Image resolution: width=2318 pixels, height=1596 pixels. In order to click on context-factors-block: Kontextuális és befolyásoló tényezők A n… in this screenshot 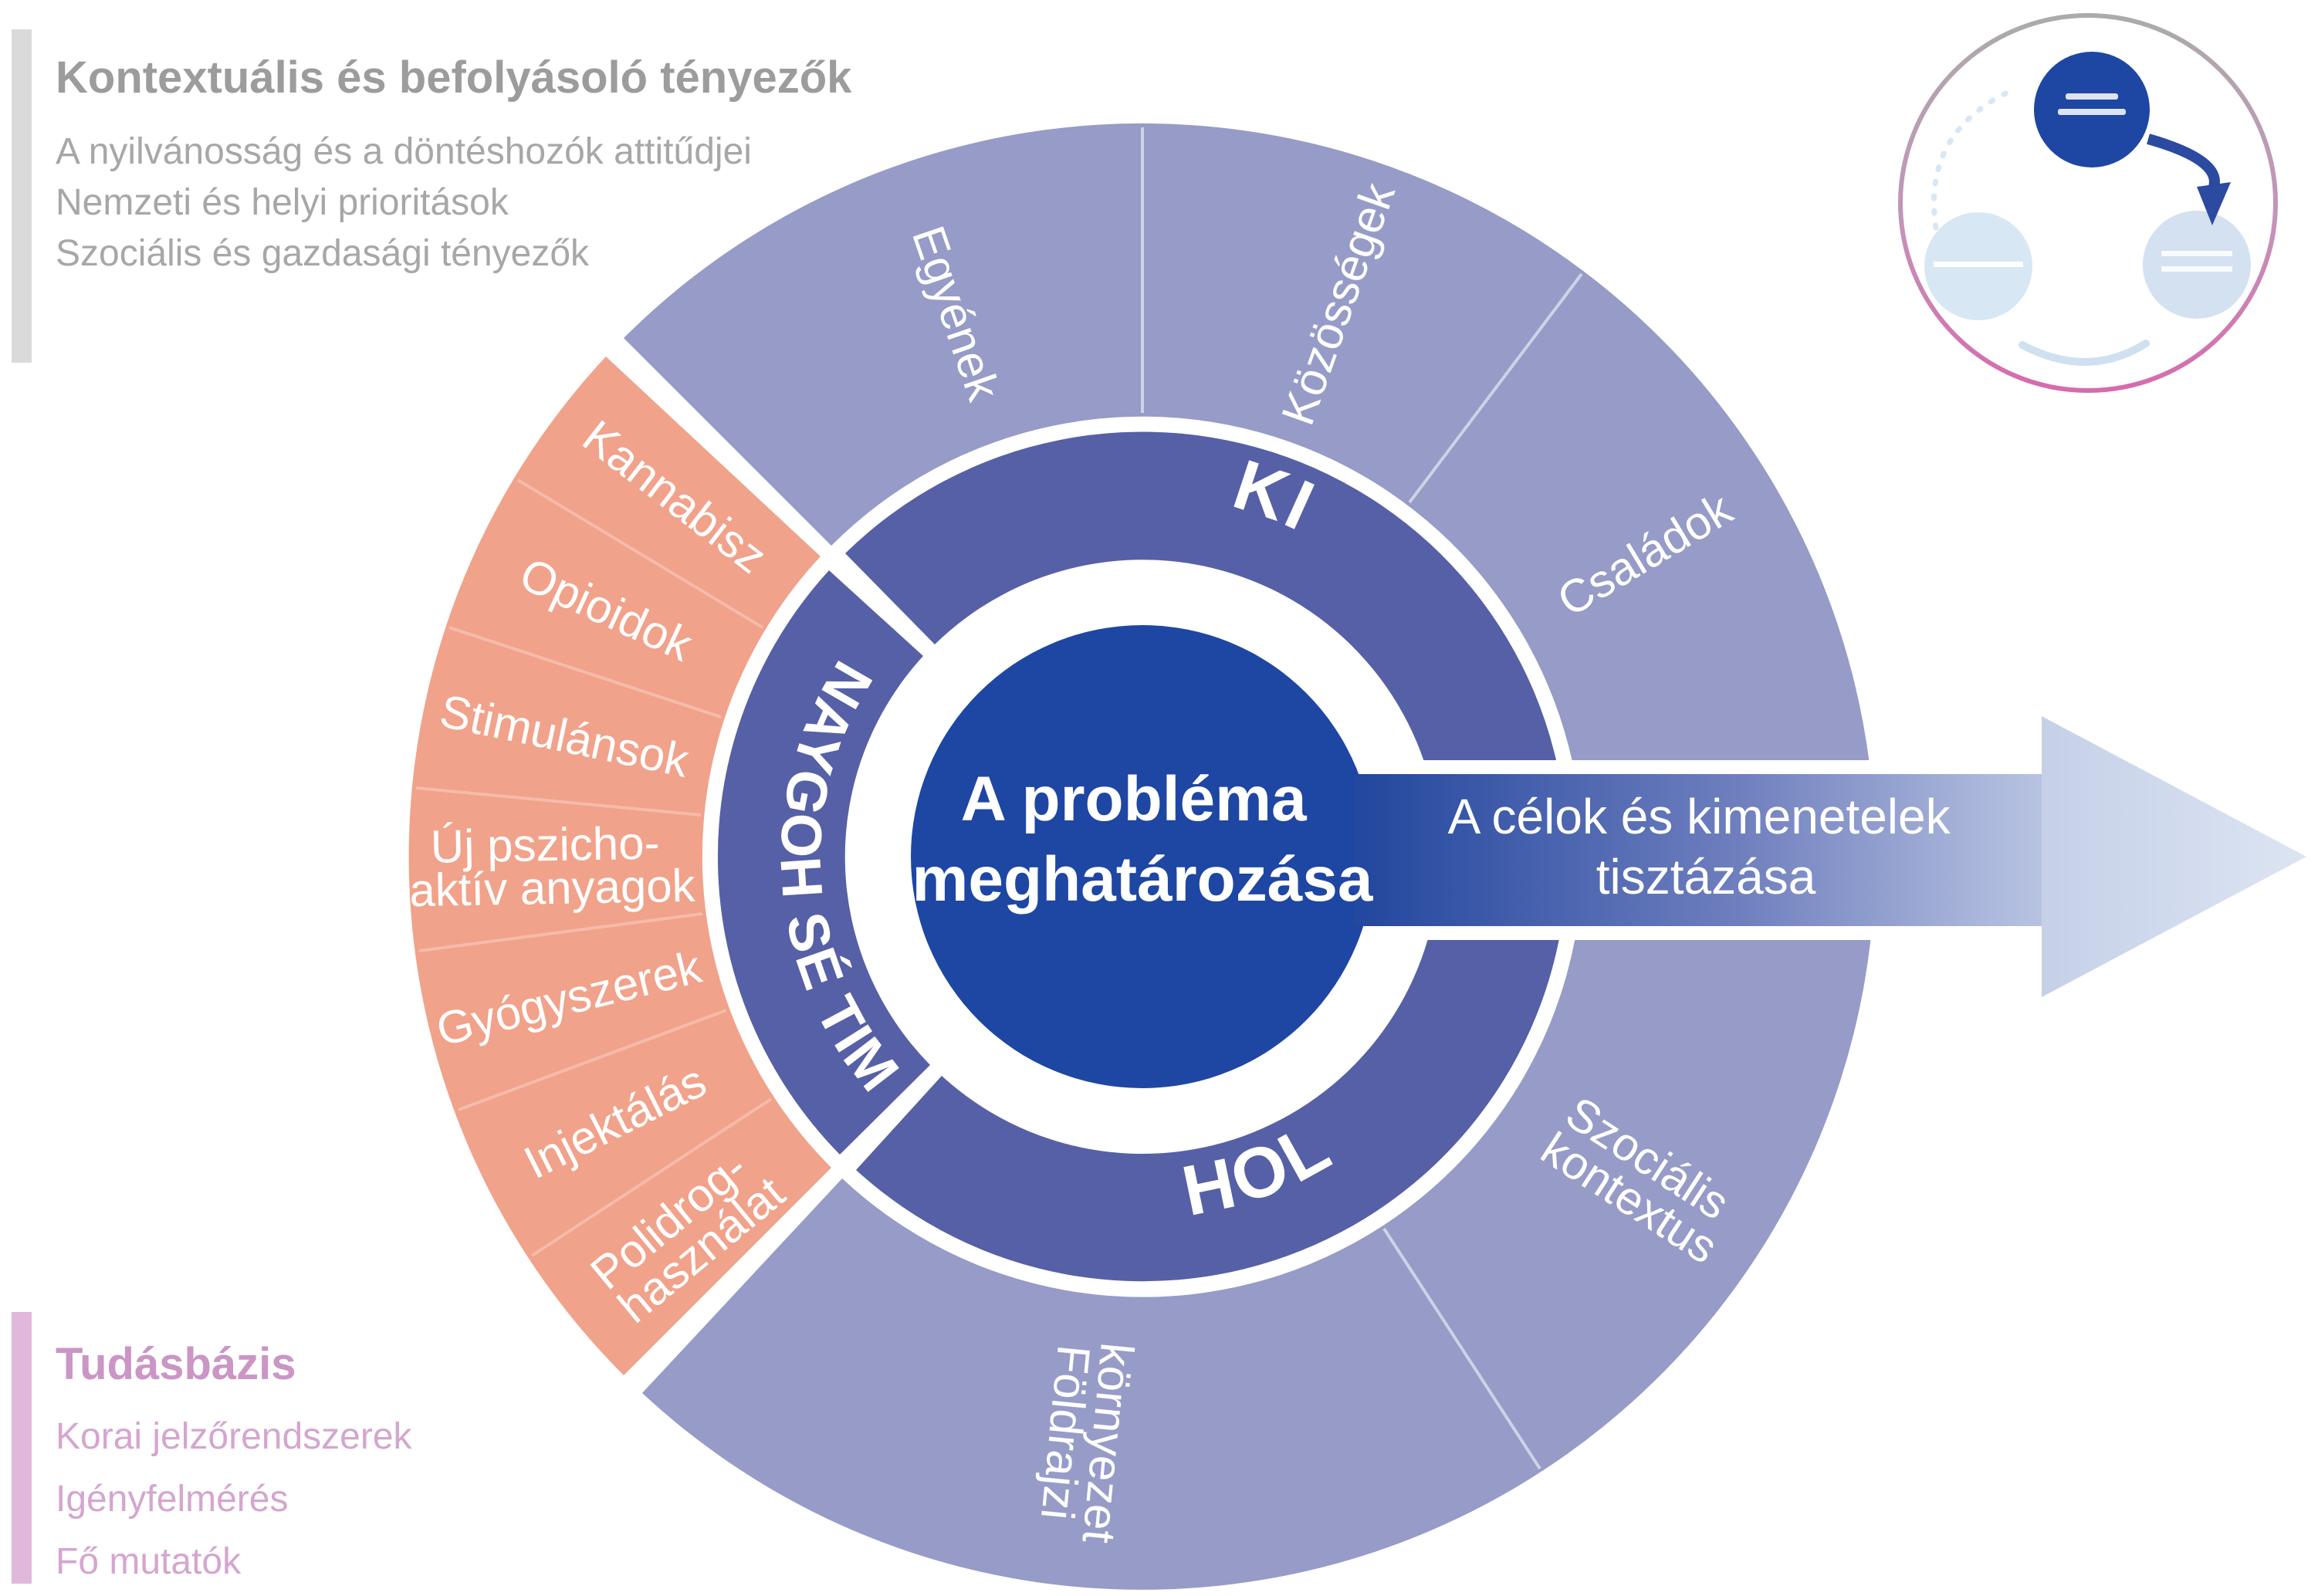, I will do `click(432, 196)`.